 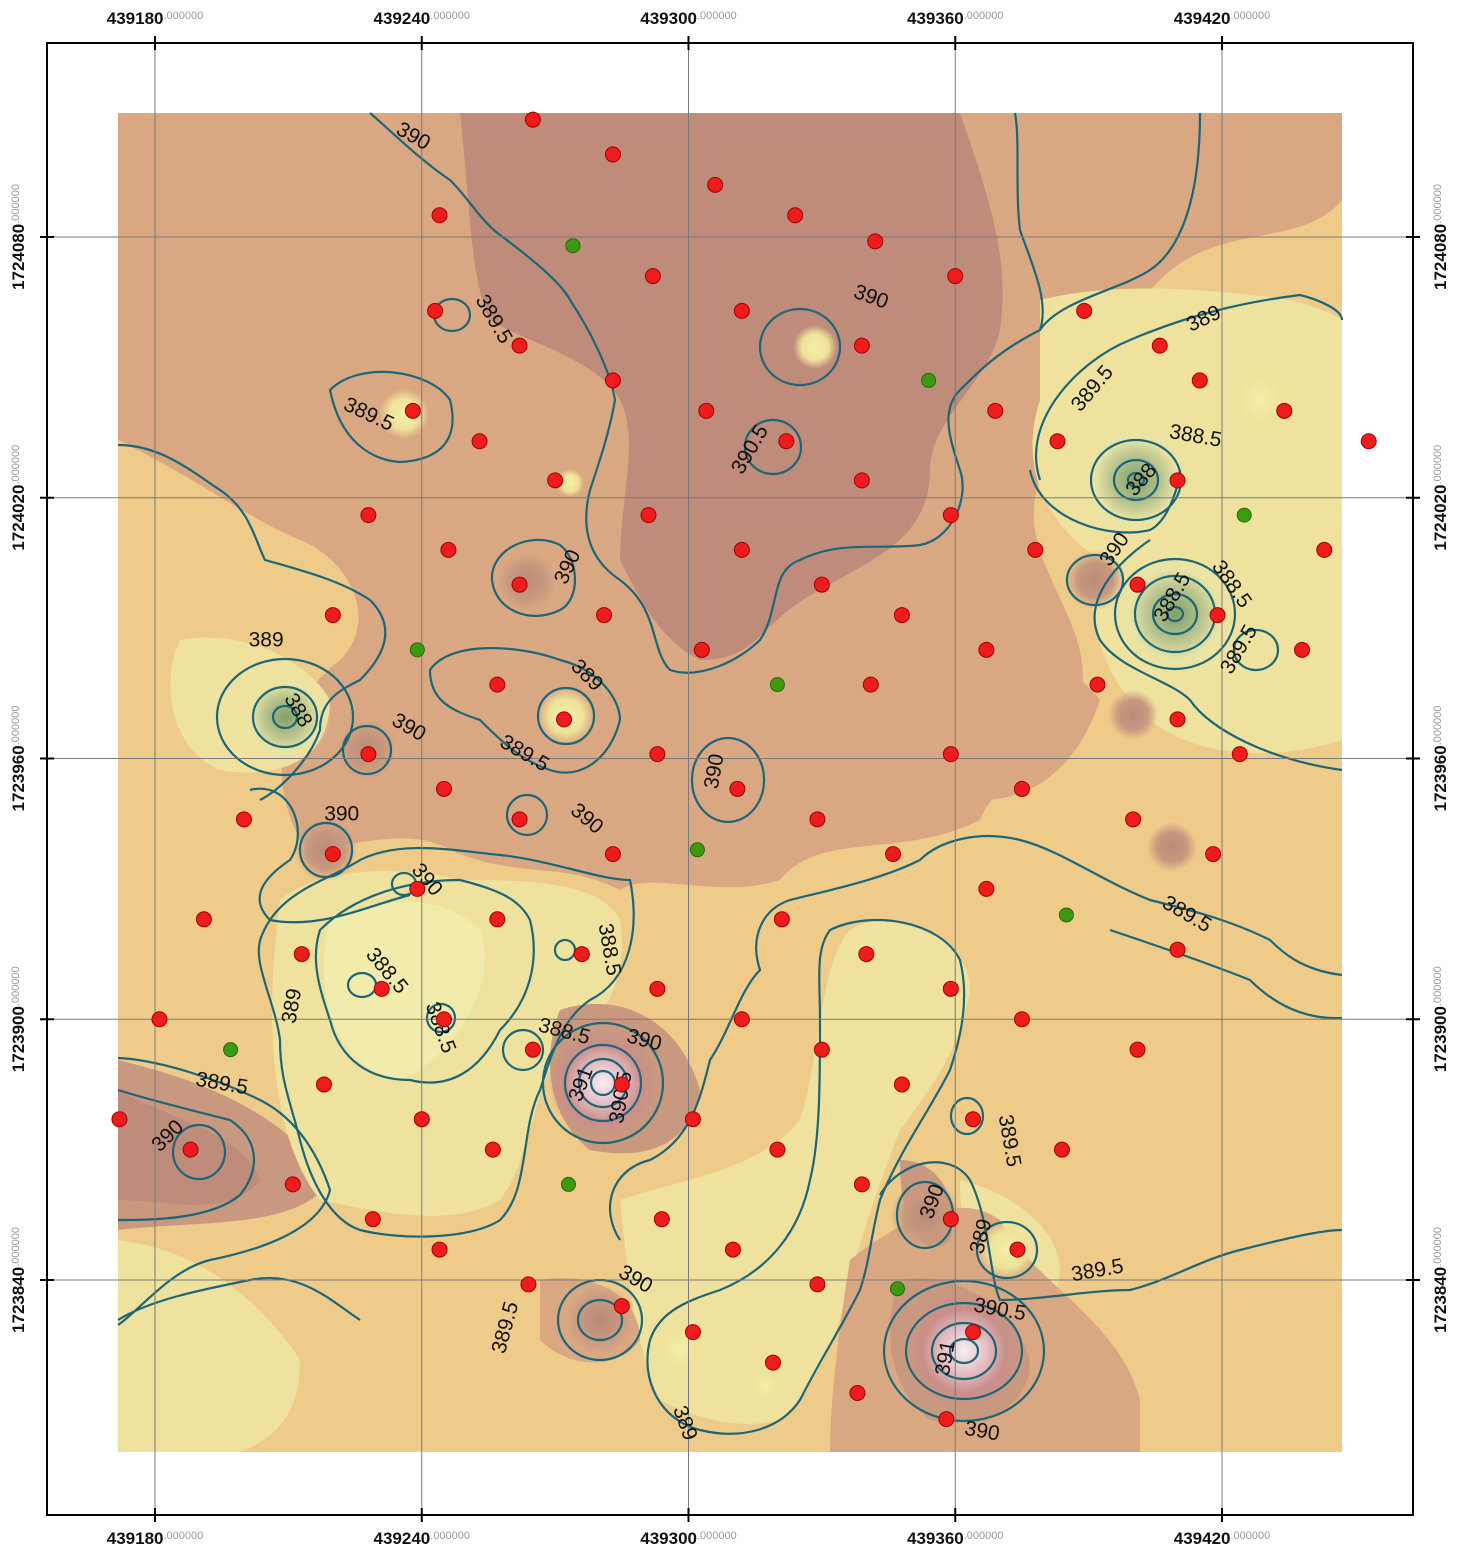 What do you see at coordinates (955, 18) in the screenshot?
I see `x-tick-label-top: 439360.000000` at bounding box center [955, 18].